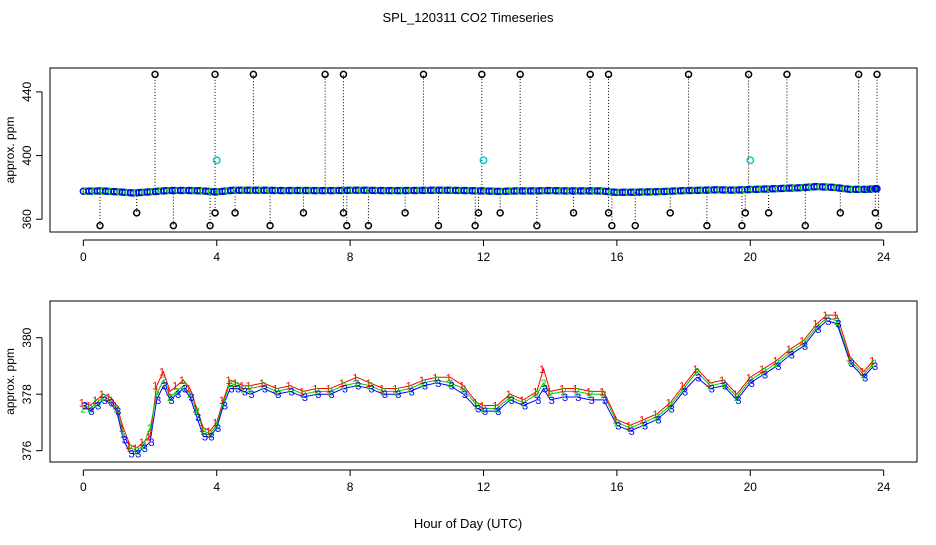 The height and width of the screenshot is (545, 936). What do you see at coordinates (216, 160) in the screenshot?
I see `highlight-point` at bounding box center [216, 160].